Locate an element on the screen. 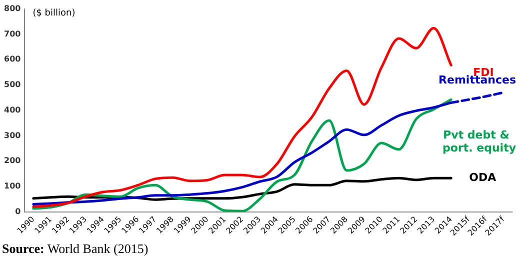 The height and width of the screenshot is (265, 520). y-tick-label: 0 is located at coordinates (18, 211).